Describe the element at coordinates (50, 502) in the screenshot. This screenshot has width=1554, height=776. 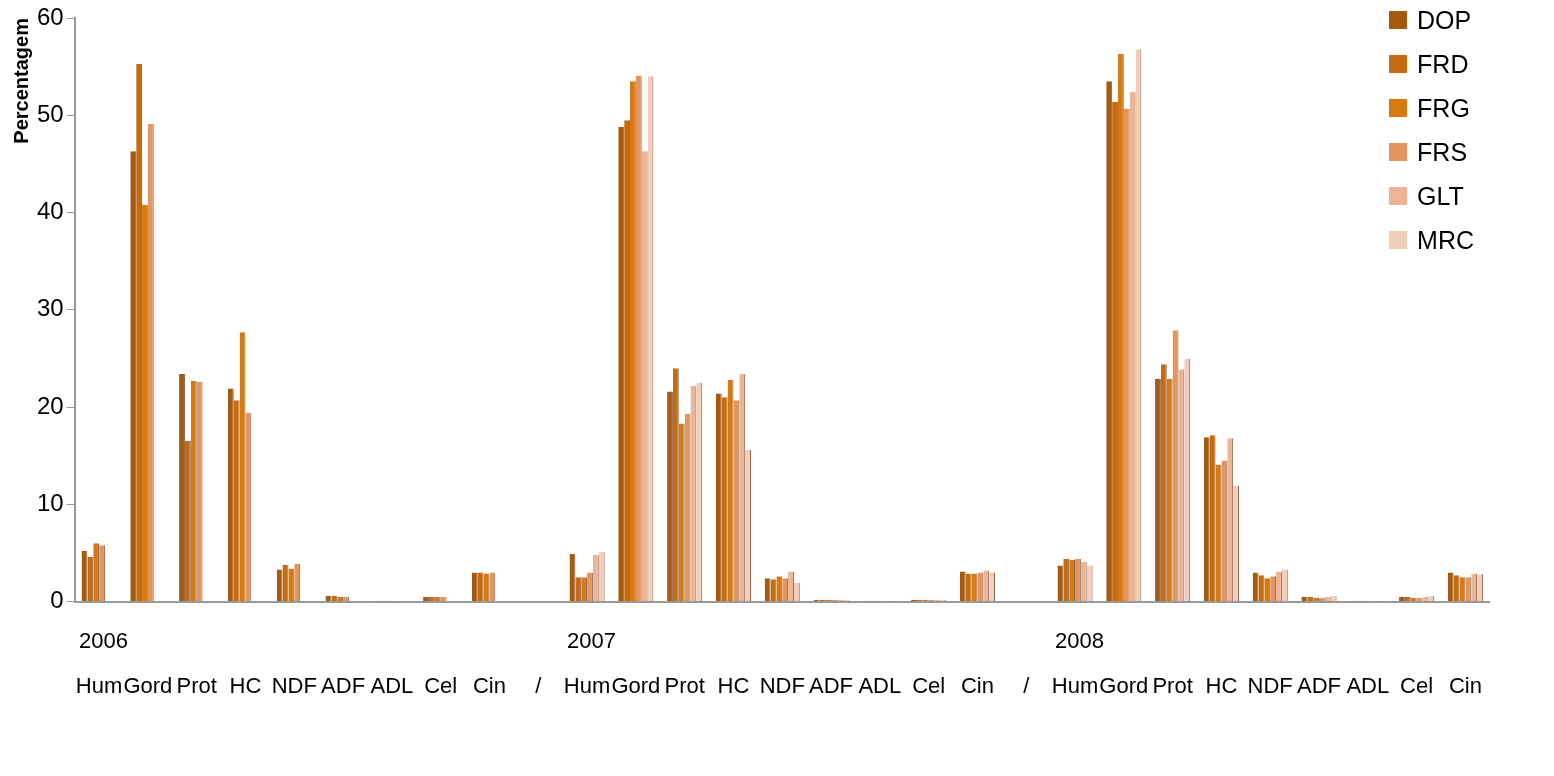
I see `y-tick-label: 10` at that location.